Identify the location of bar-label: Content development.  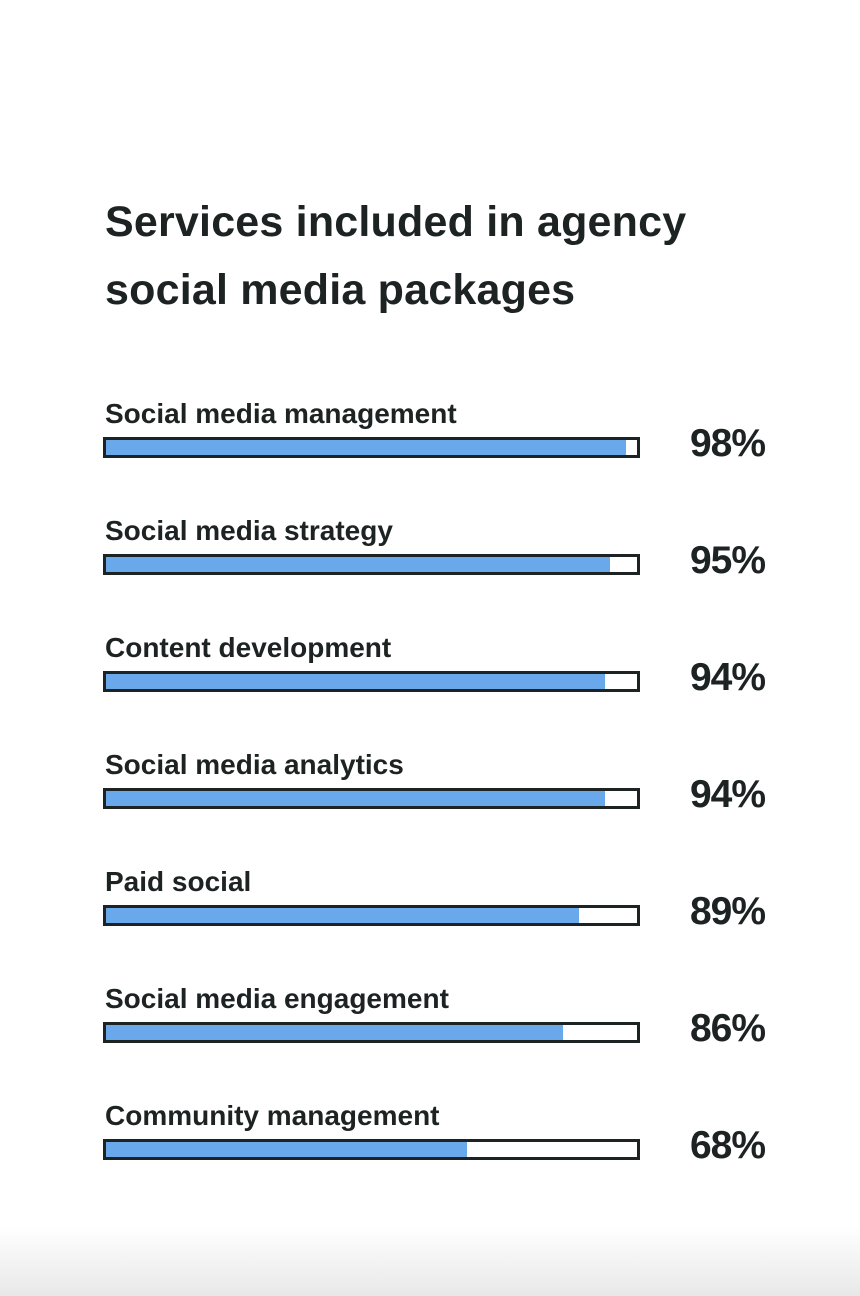
(248, 647).